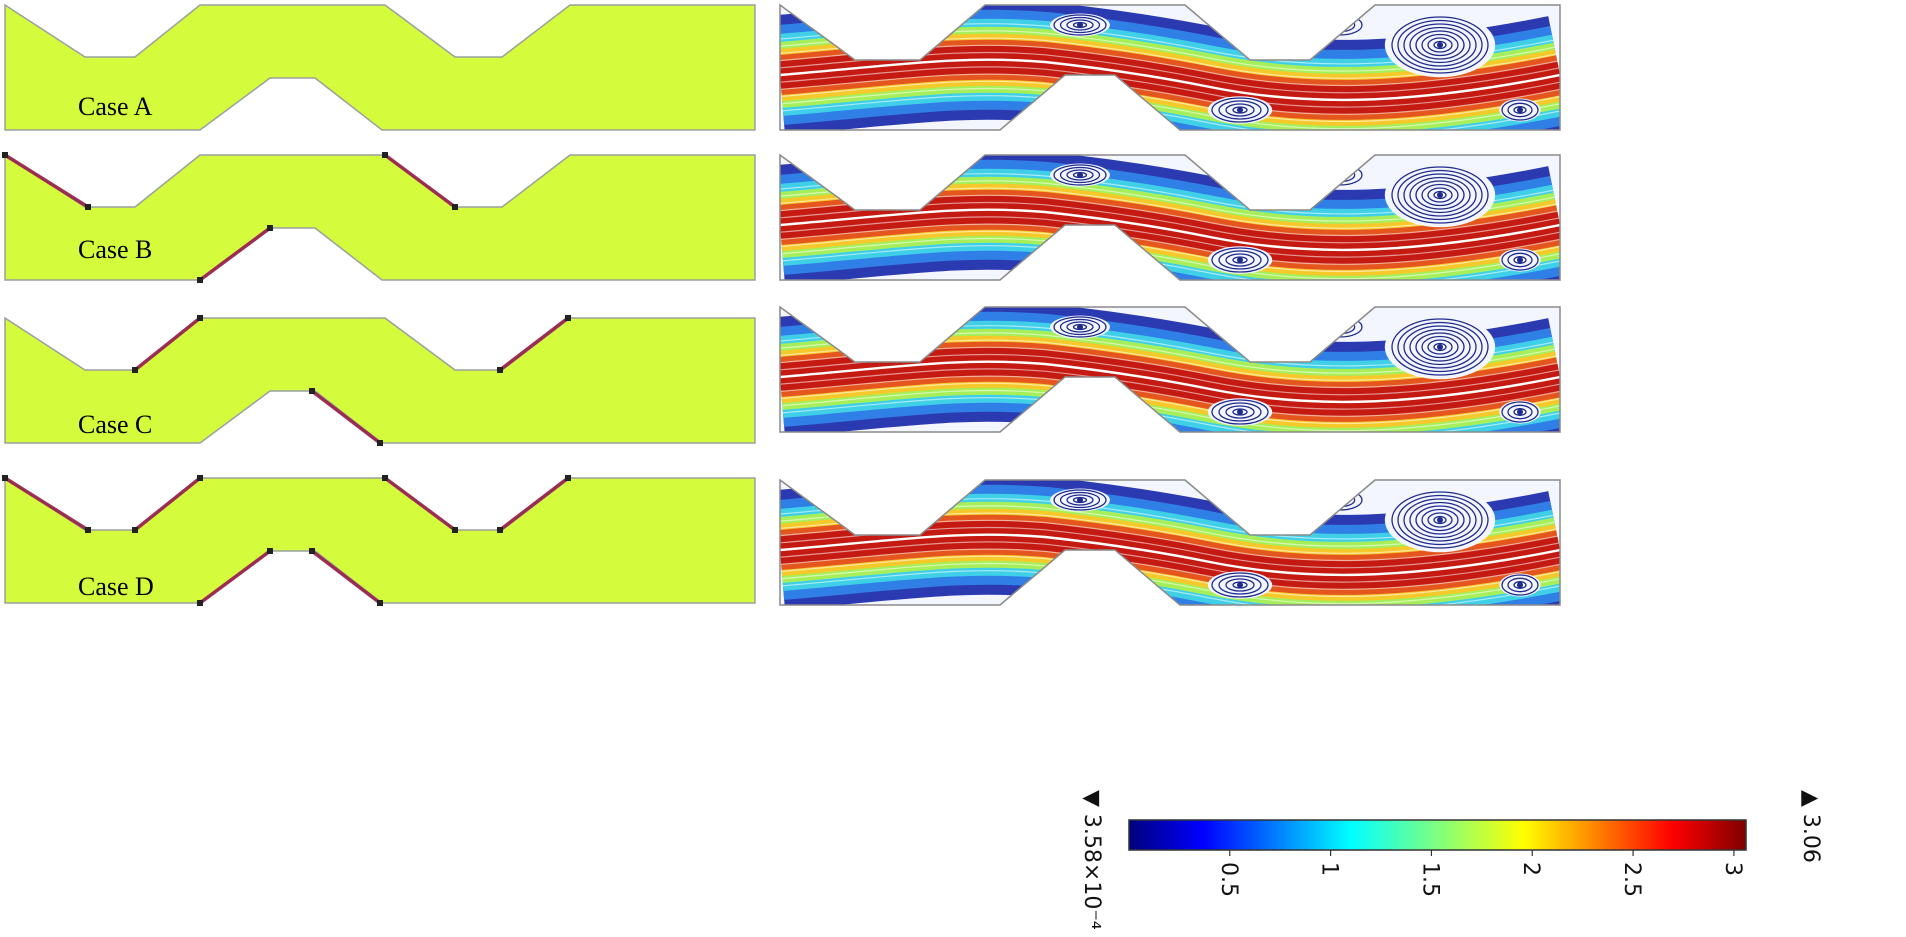 The image size is (1906, 937). What do you see at coordinates (115, 106) in the screenshot?
I see `case-label: Case A` at bounding box center [115, 106].